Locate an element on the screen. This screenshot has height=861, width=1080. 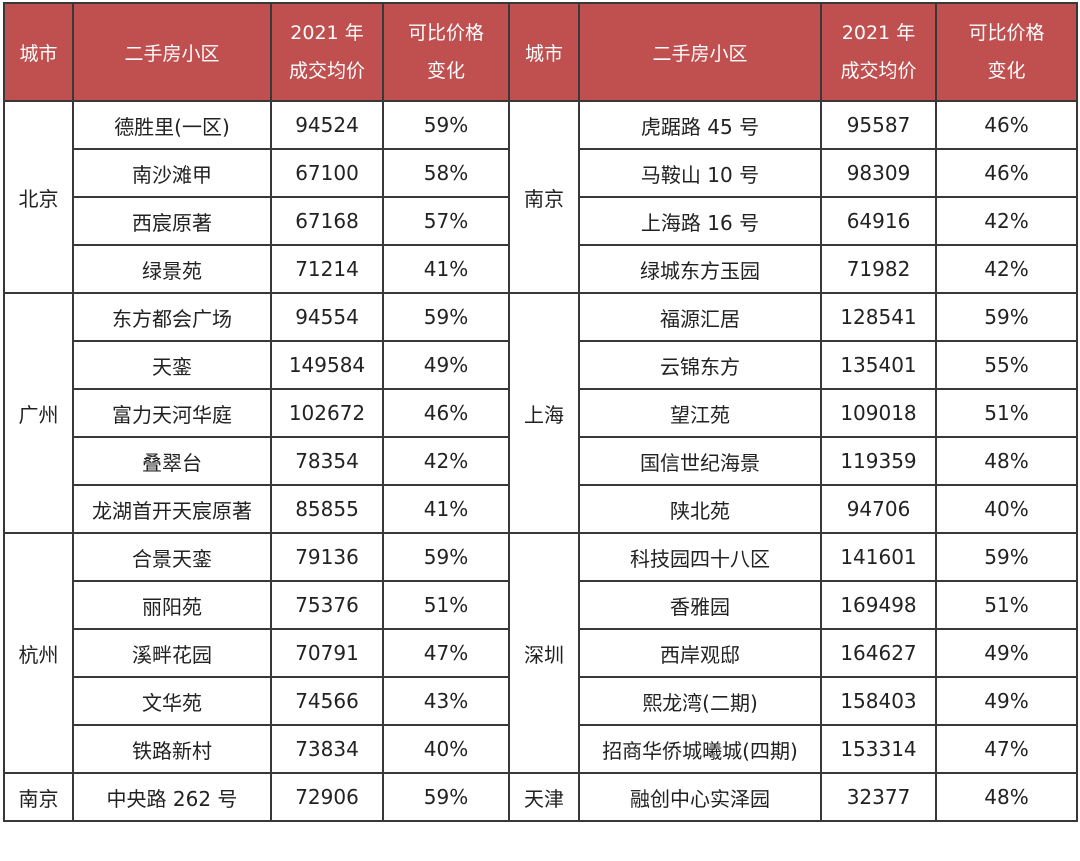
header-change-right: 可比价格 变化 is located at coordinates (1006, 52).